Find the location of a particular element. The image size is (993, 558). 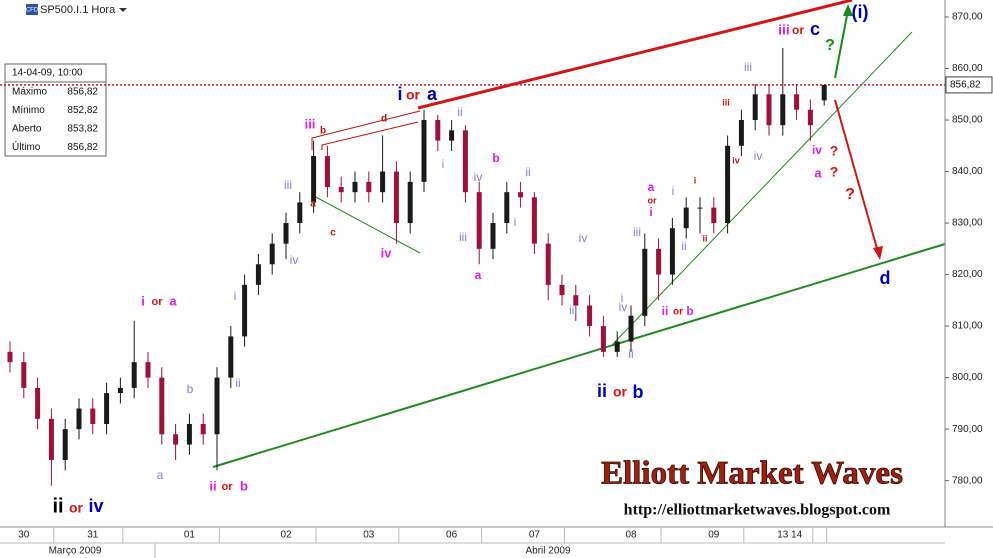

x-tick-label: 13 is located at coordinates (783, 535).